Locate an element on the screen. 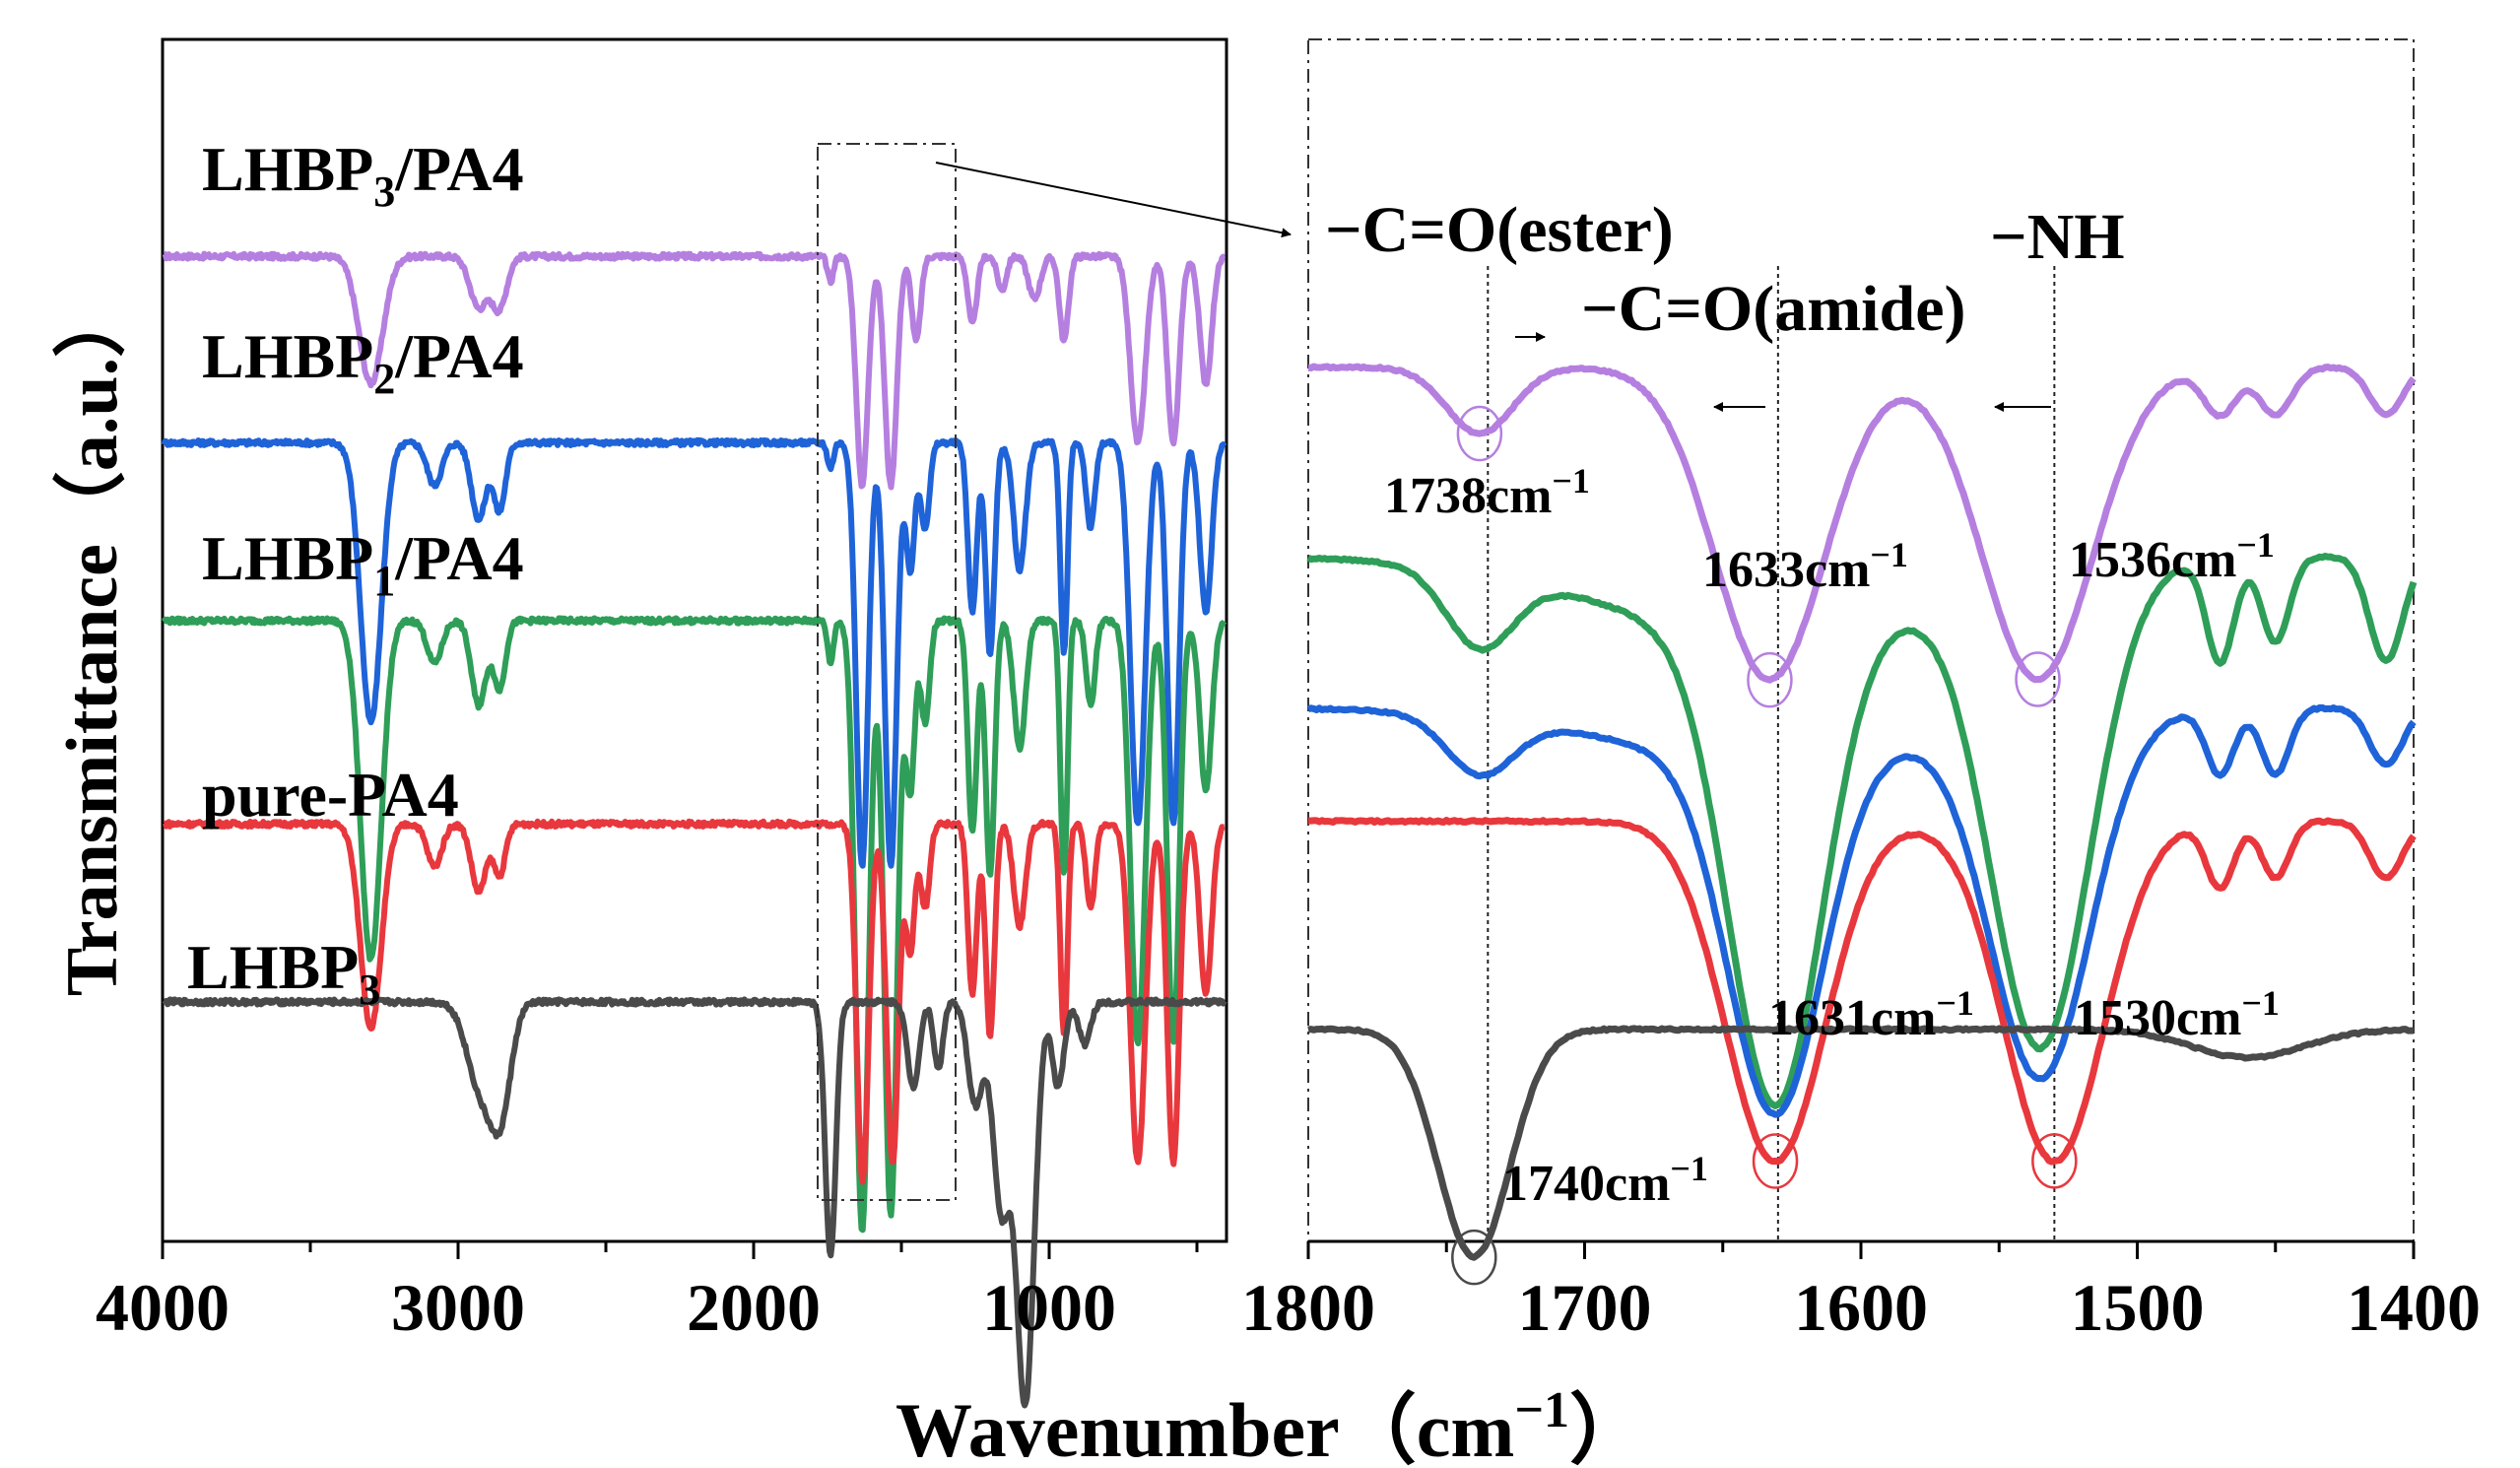 Image resolution: width=2520 pixels, height=1468 pixels. left-tick-label: 1000 is located at coordinates (1049, 1307).